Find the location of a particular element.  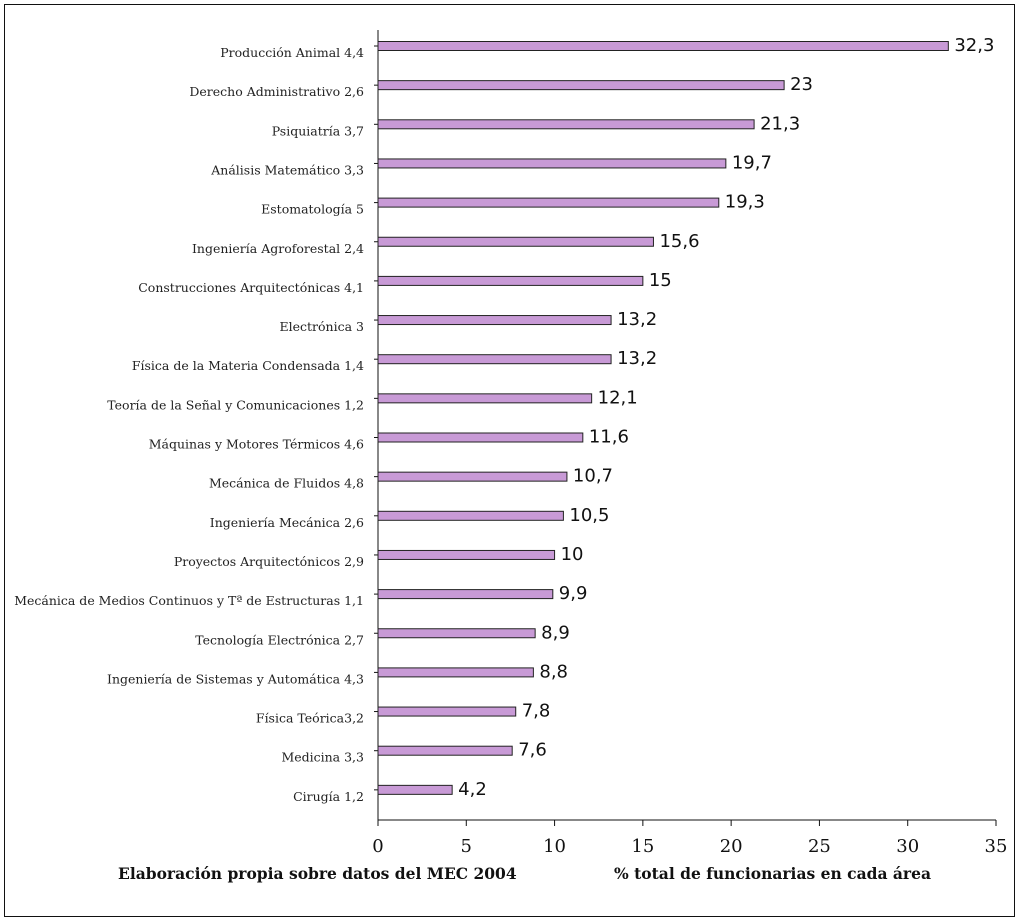

category-label: Física de la Materia Condensada 1,4 is located at coordinates (248, 365).